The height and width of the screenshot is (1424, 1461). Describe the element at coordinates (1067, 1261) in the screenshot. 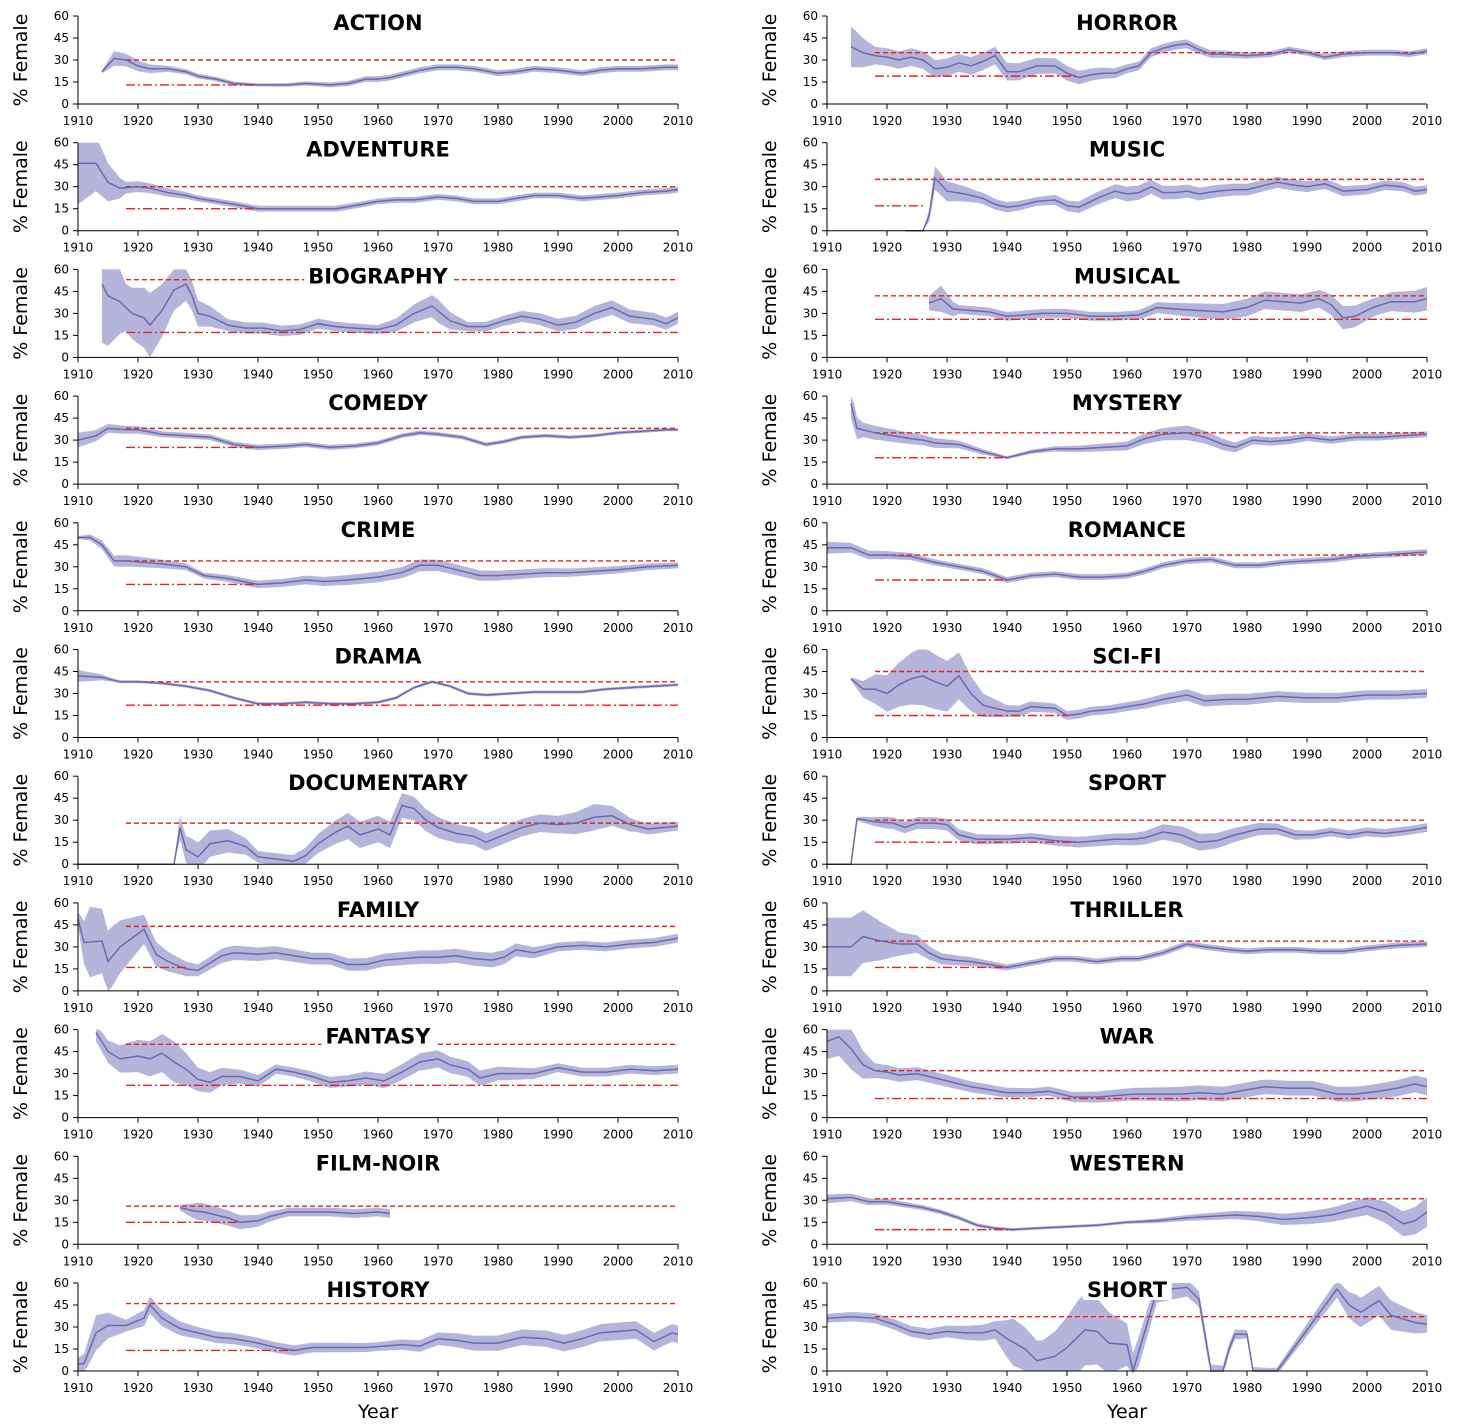

I see `x-tick-label: 1950` at that location.